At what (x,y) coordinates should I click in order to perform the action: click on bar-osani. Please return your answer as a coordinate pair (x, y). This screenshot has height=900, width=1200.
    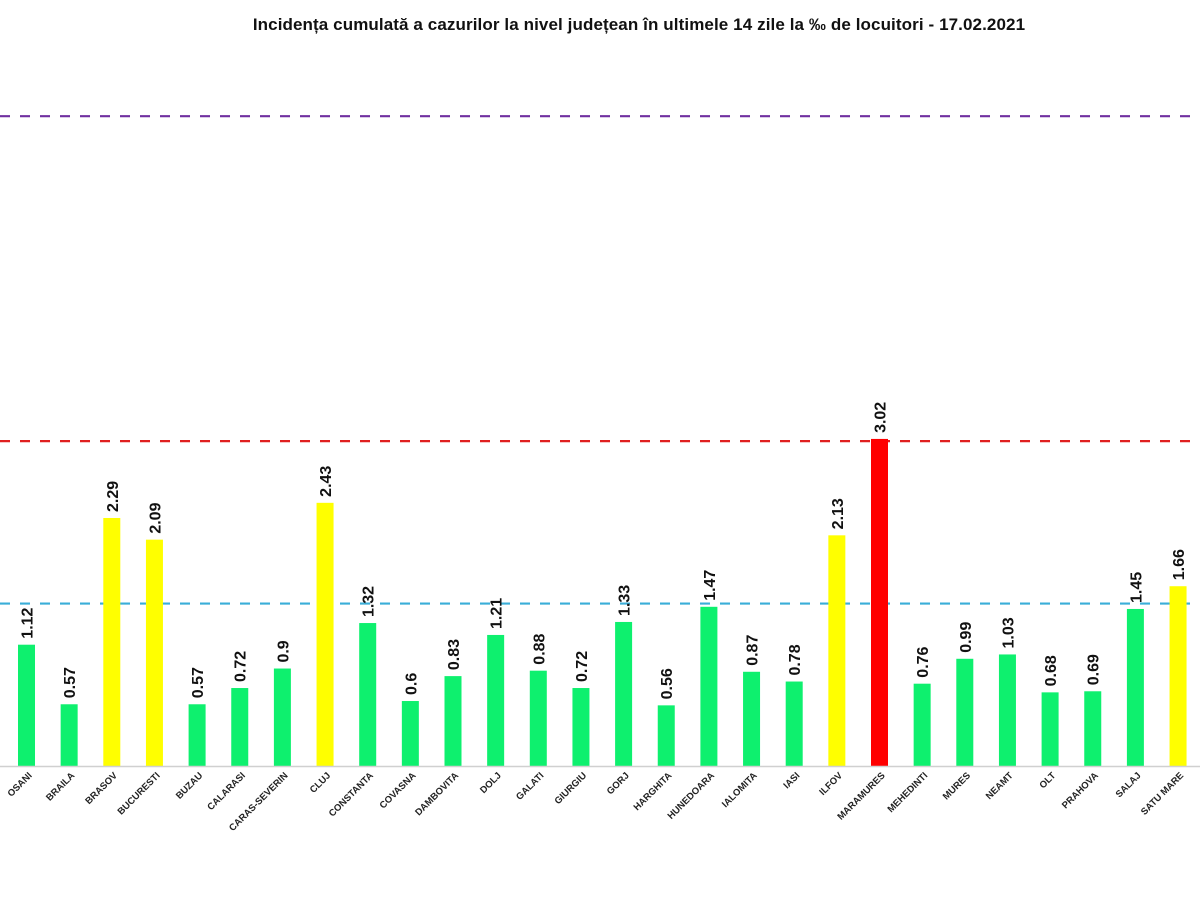
    Looking at the image, I should click on (26, 705).